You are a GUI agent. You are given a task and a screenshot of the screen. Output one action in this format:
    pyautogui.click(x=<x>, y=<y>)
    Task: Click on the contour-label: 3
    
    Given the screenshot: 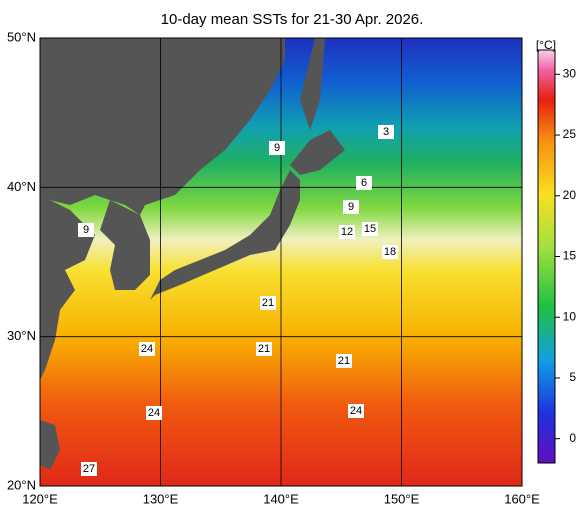 What is the action you would take?
    pyautogui.click(x=386, y=132)
    